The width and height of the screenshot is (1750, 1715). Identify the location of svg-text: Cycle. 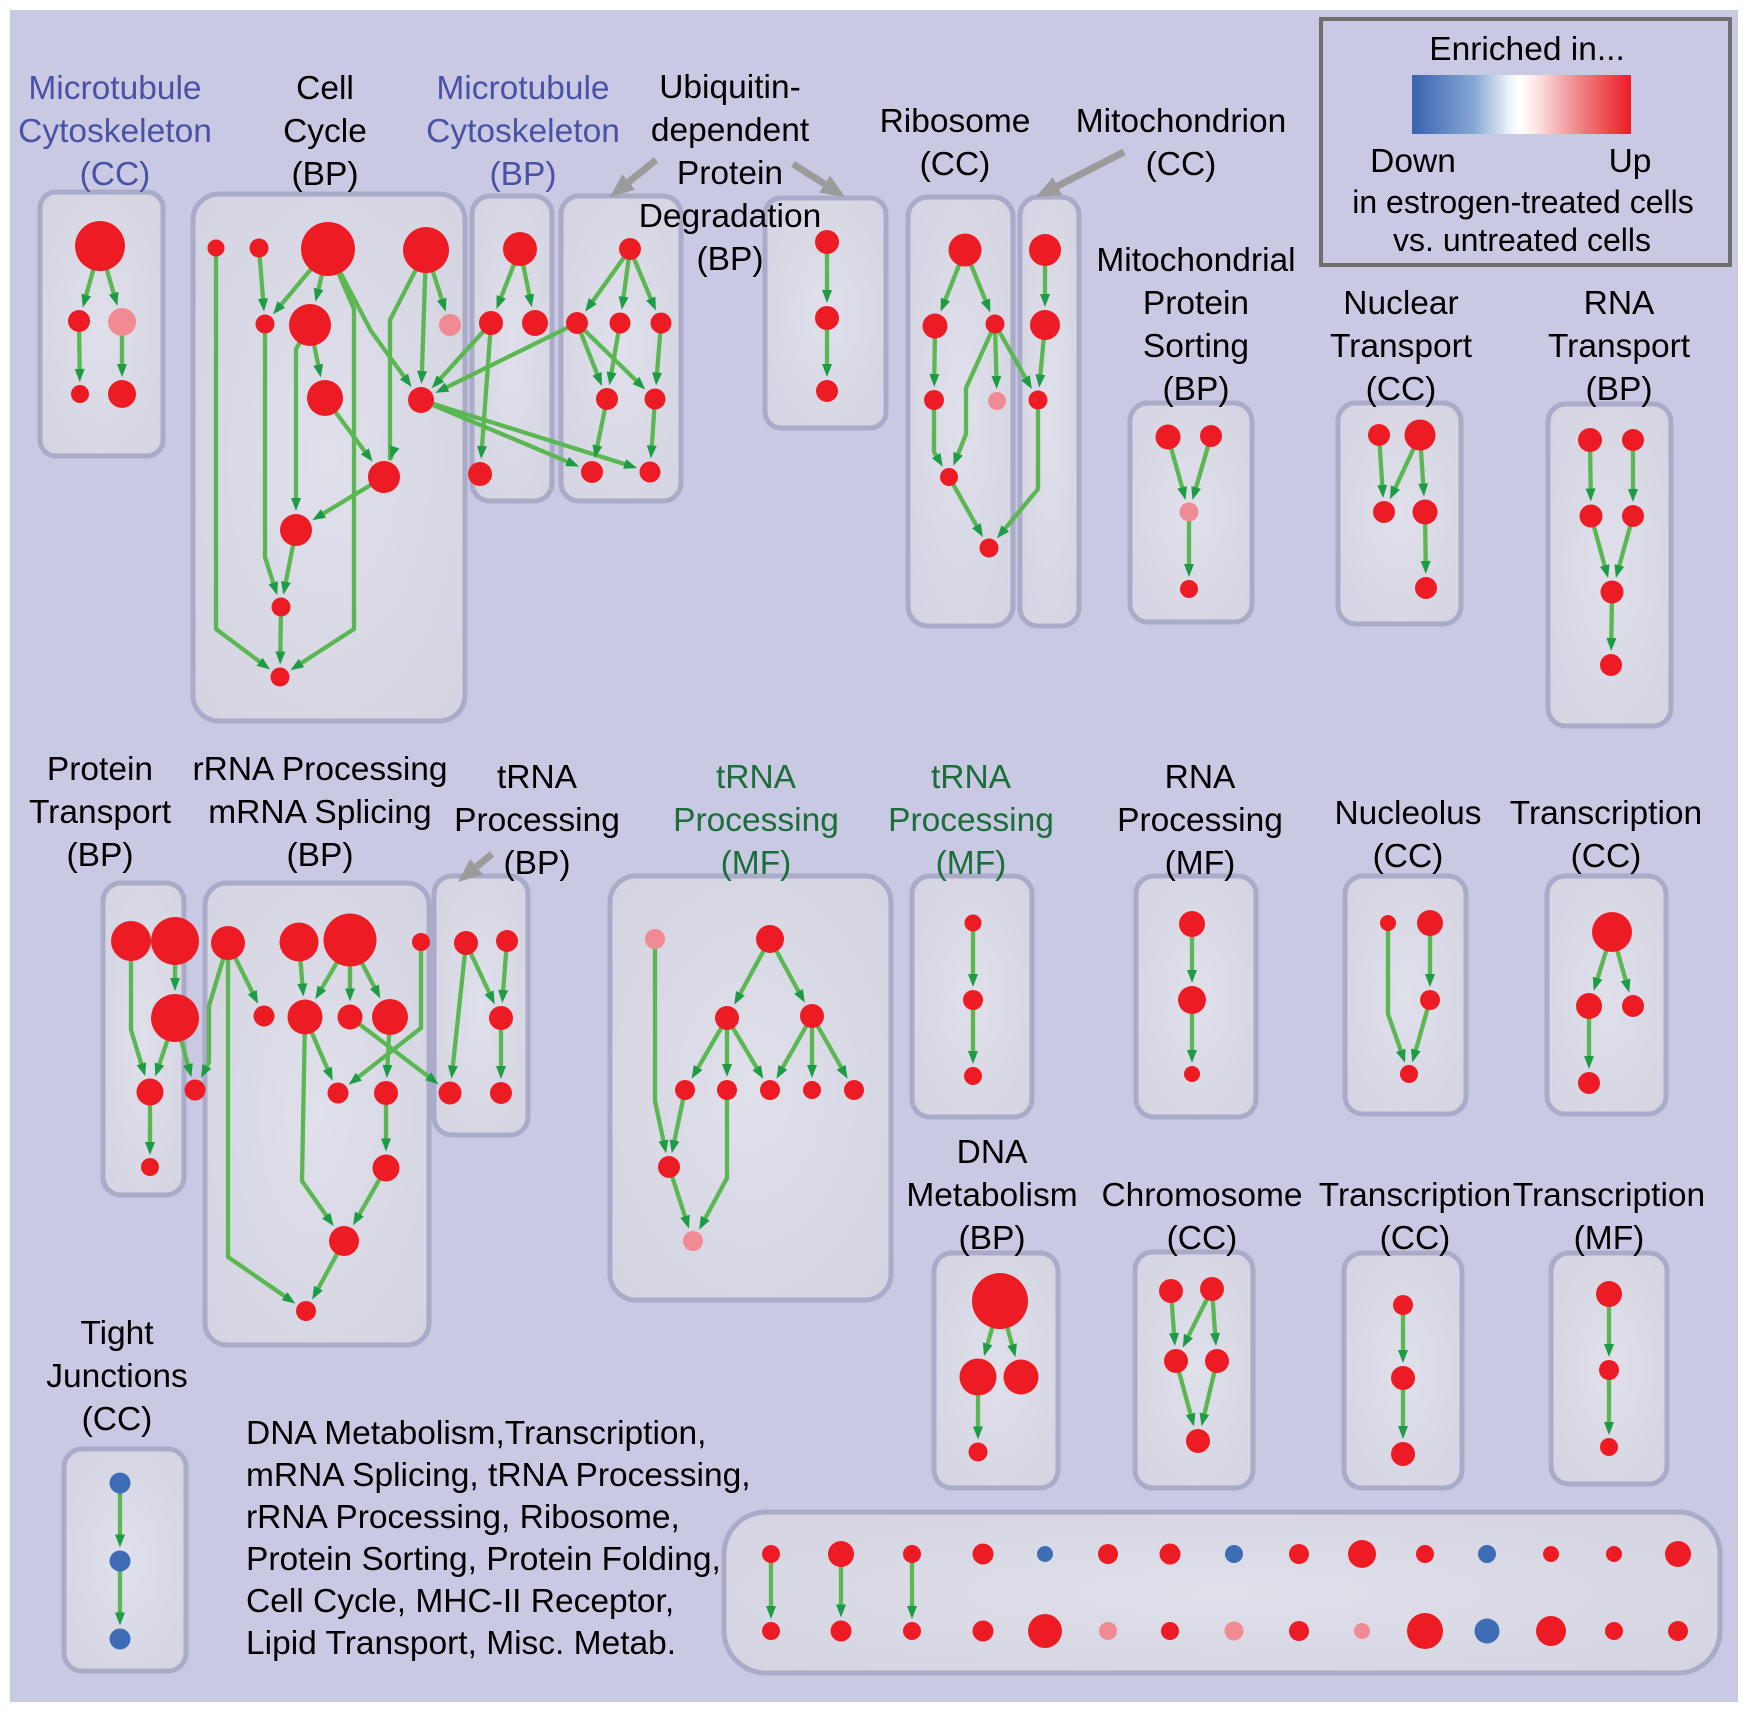
(325, 131).